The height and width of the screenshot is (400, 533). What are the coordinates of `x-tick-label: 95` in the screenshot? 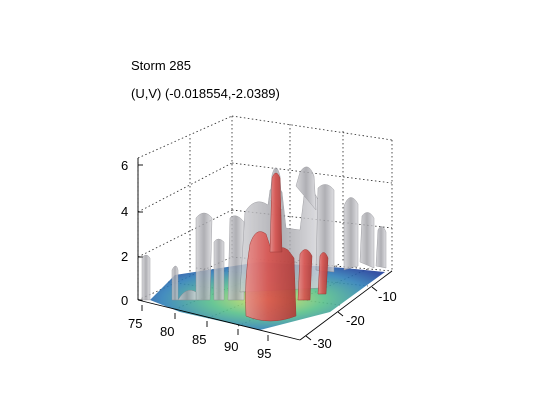 It's located at (264, 353).